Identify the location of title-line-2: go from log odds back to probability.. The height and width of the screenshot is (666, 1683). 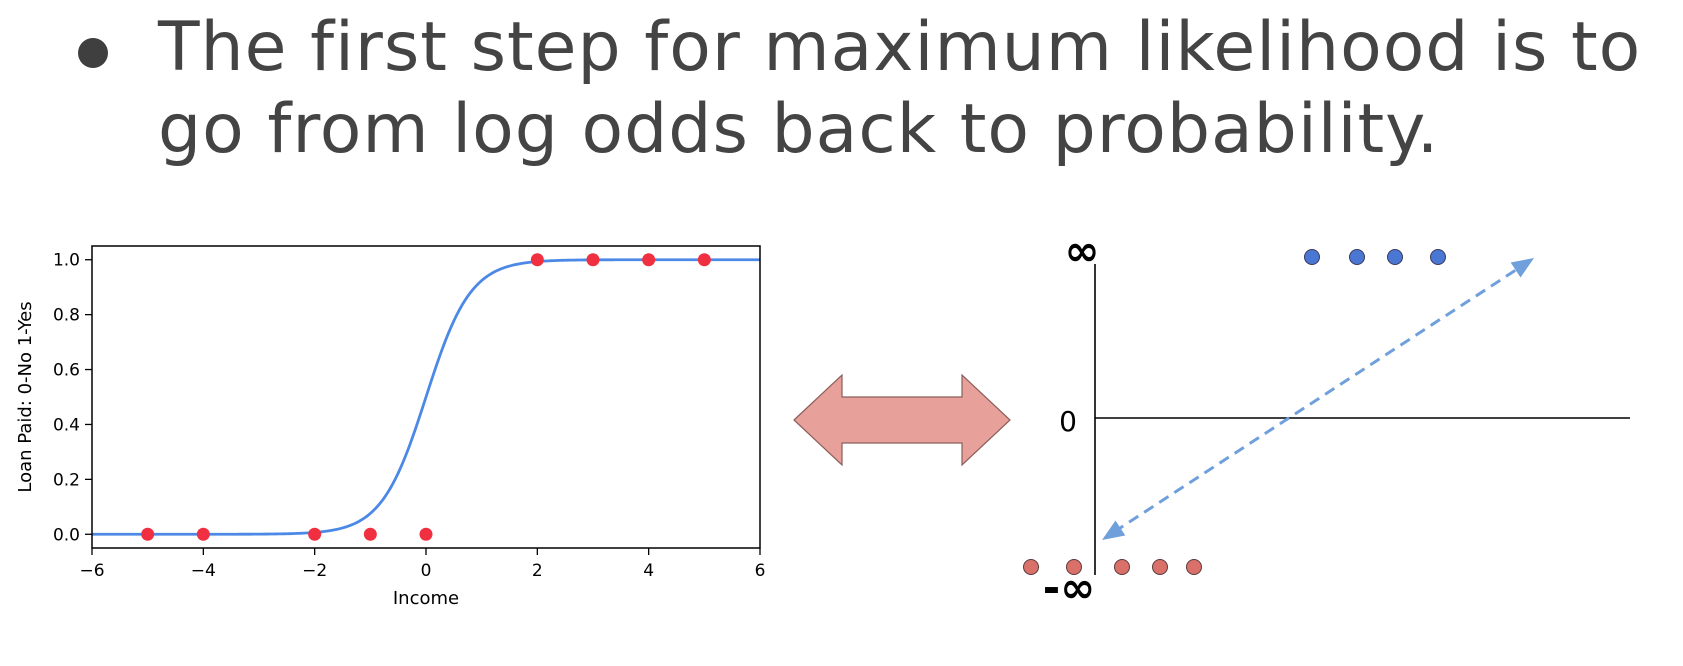
(799, 129).